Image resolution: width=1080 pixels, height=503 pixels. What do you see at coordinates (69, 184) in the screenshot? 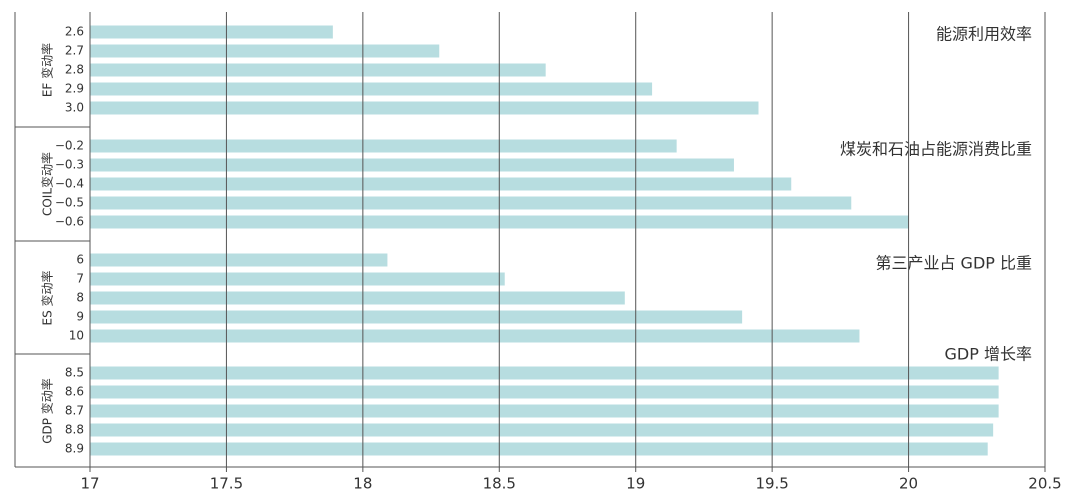
I see `y-tick-label: −0.4` at bounding box center [69, 184].